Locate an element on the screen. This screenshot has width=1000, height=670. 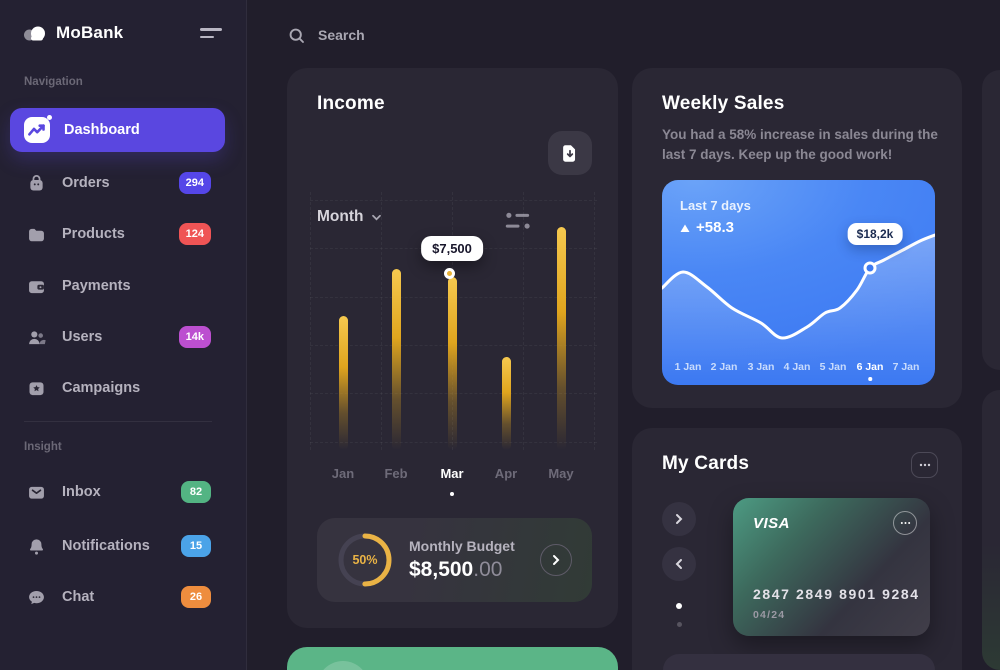
day-label-7-jan: 7 Jan is located at coordinates (906, 367).